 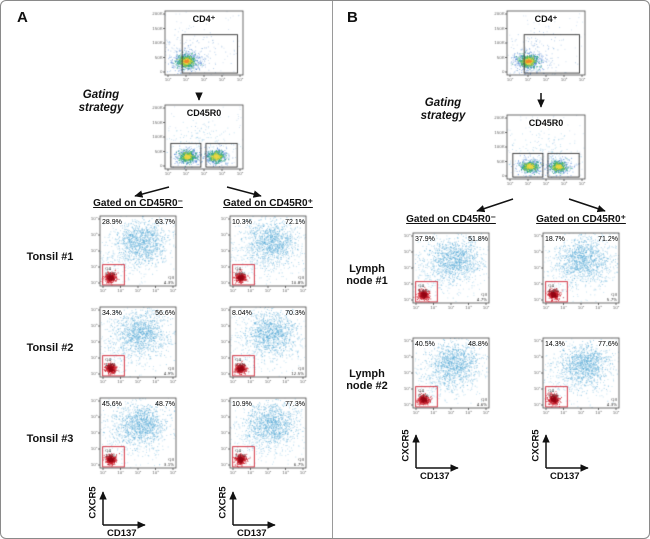 I want to click on axis-labels-a-right: CXCR5 CD137, so click(x=257, y=512).